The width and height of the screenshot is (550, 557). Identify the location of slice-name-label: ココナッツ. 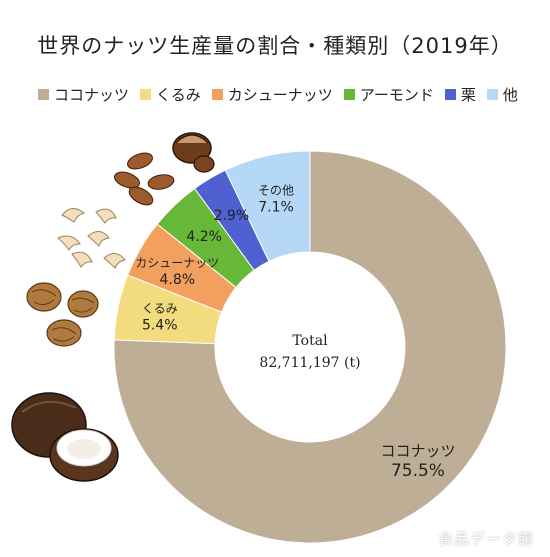
(417, 451).